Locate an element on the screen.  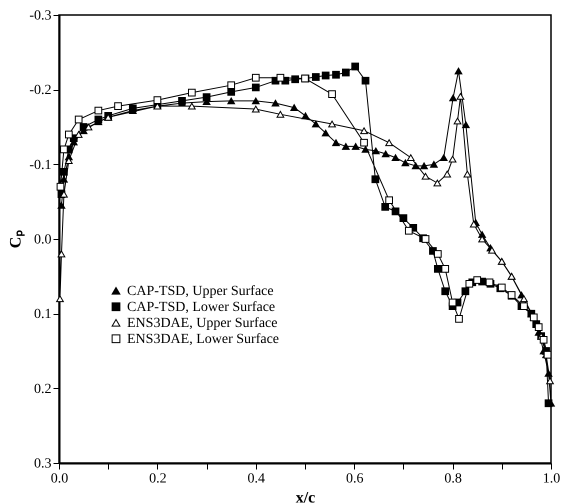
legend-label: CAP-TSD, Upper Surface is located at coordinates (200, 291).